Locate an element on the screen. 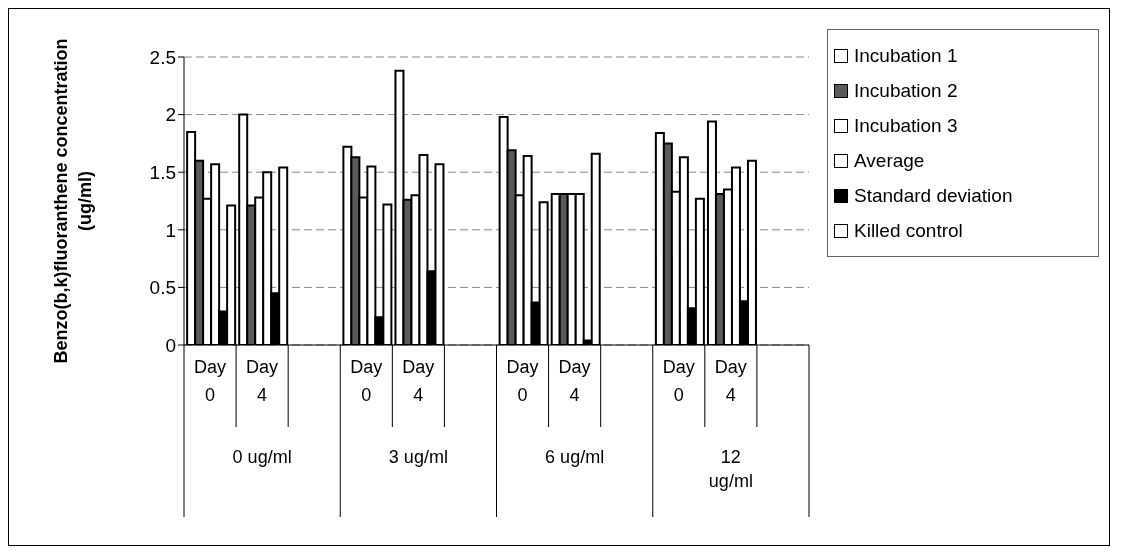  legend-label: Incubation 3 is located at coordinates (906, 125).